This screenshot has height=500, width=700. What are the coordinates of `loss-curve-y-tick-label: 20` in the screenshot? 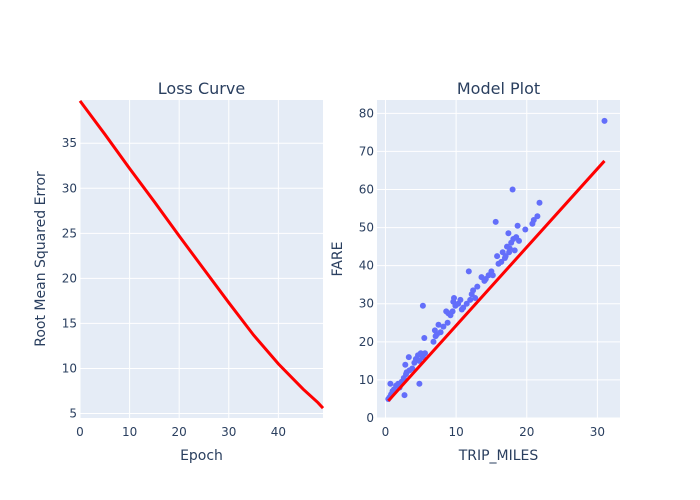 It's located at (69, 278).